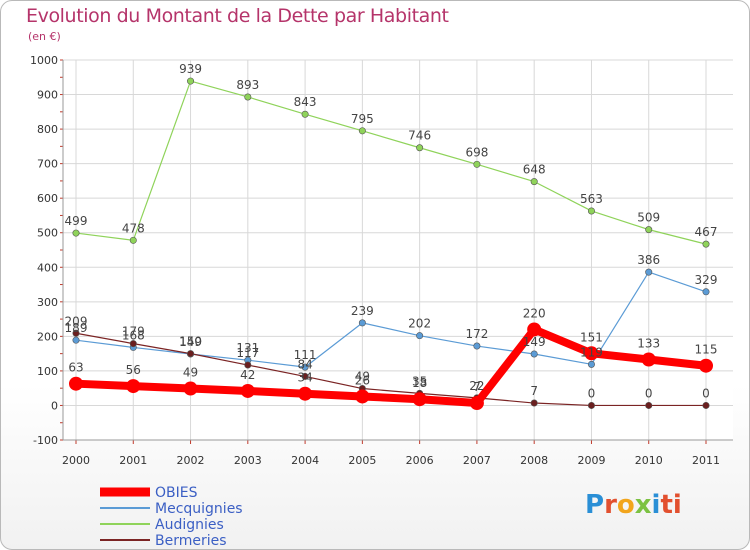  I want to click on data-label: 119, so click(591, 352).